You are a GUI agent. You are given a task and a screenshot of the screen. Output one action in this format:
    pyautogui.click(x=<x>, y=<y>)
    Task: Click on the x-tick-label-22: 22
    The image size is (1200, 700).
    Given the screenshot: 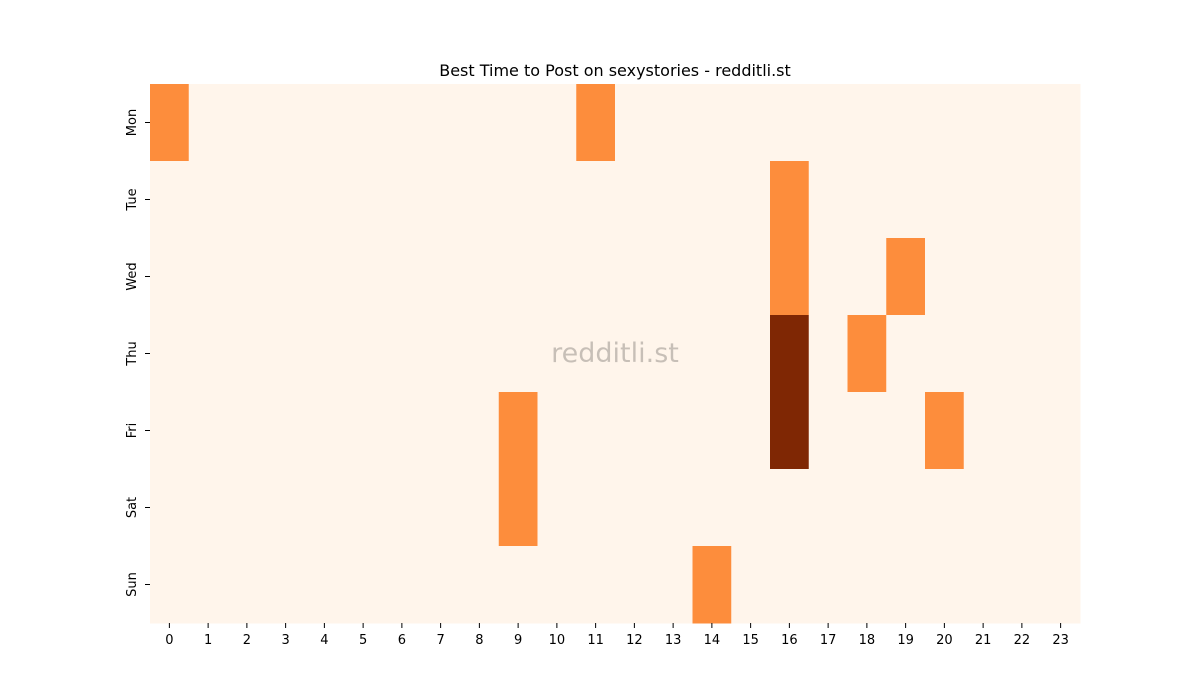 What is the action you would take?
    pyautogui.click(x=1022, y=640)
    